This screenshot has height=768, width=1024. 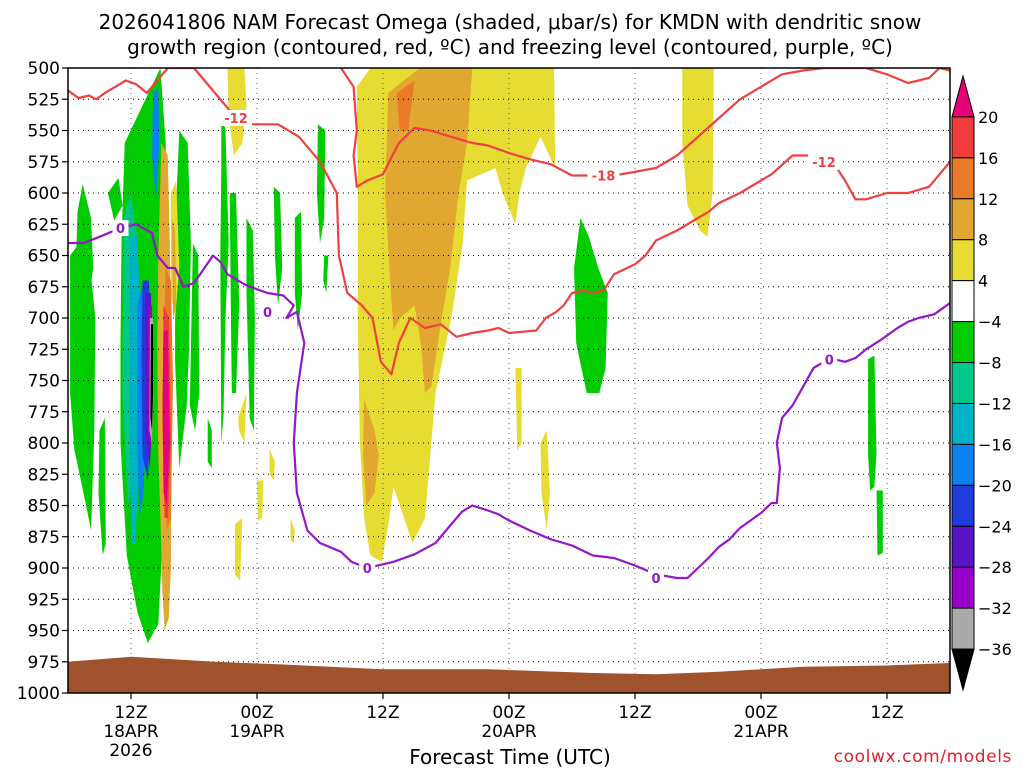 I want to click on terrain-layer, so click(x=509, y=674).